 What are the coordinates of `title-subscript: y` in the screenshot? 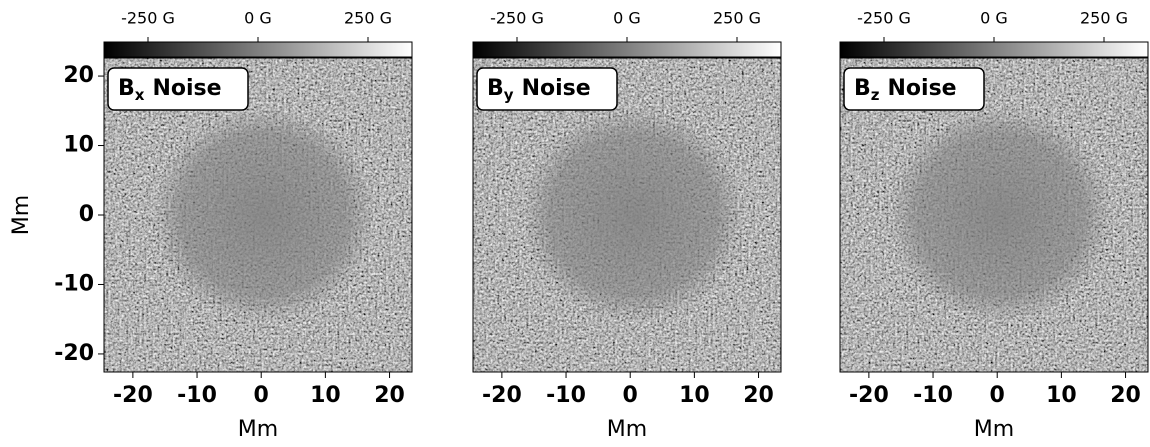 It's located at (509, 95).